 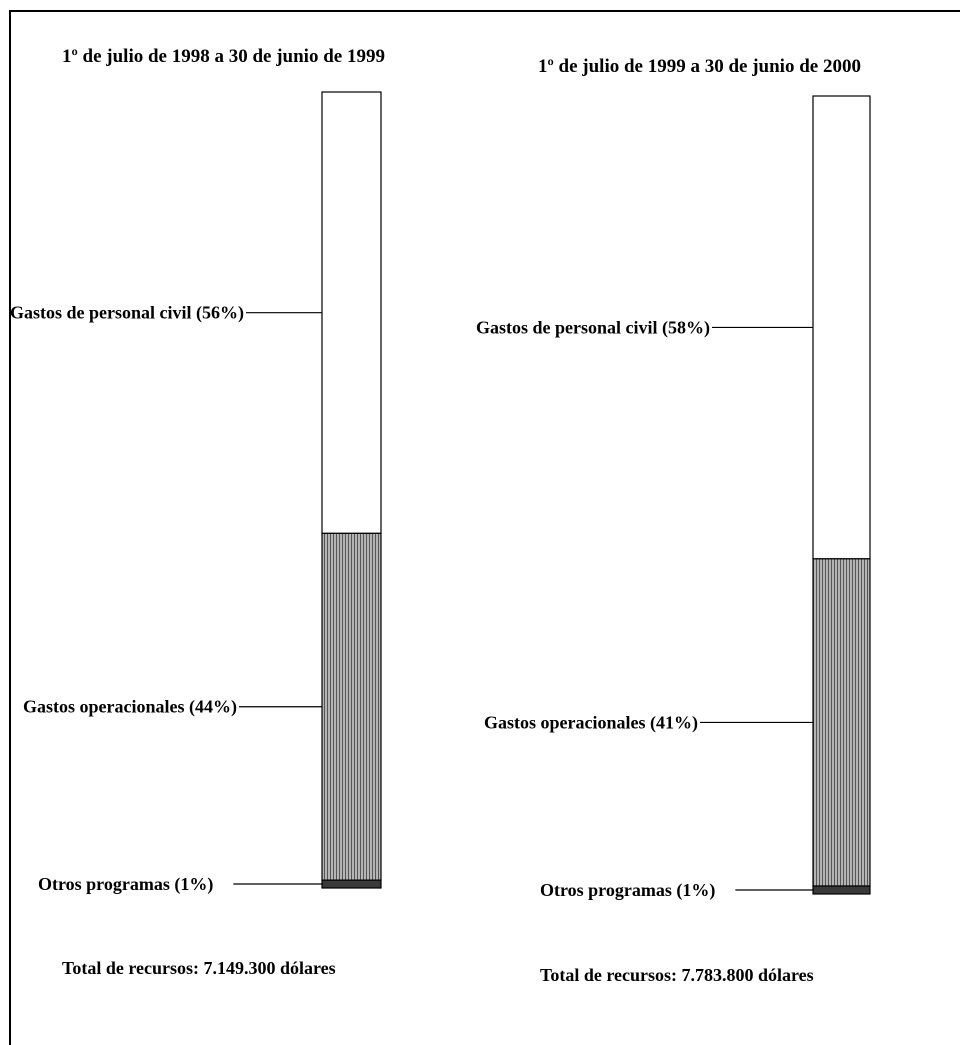 I want to click on chart-1-segment-otros, so click(x=351, y=884).